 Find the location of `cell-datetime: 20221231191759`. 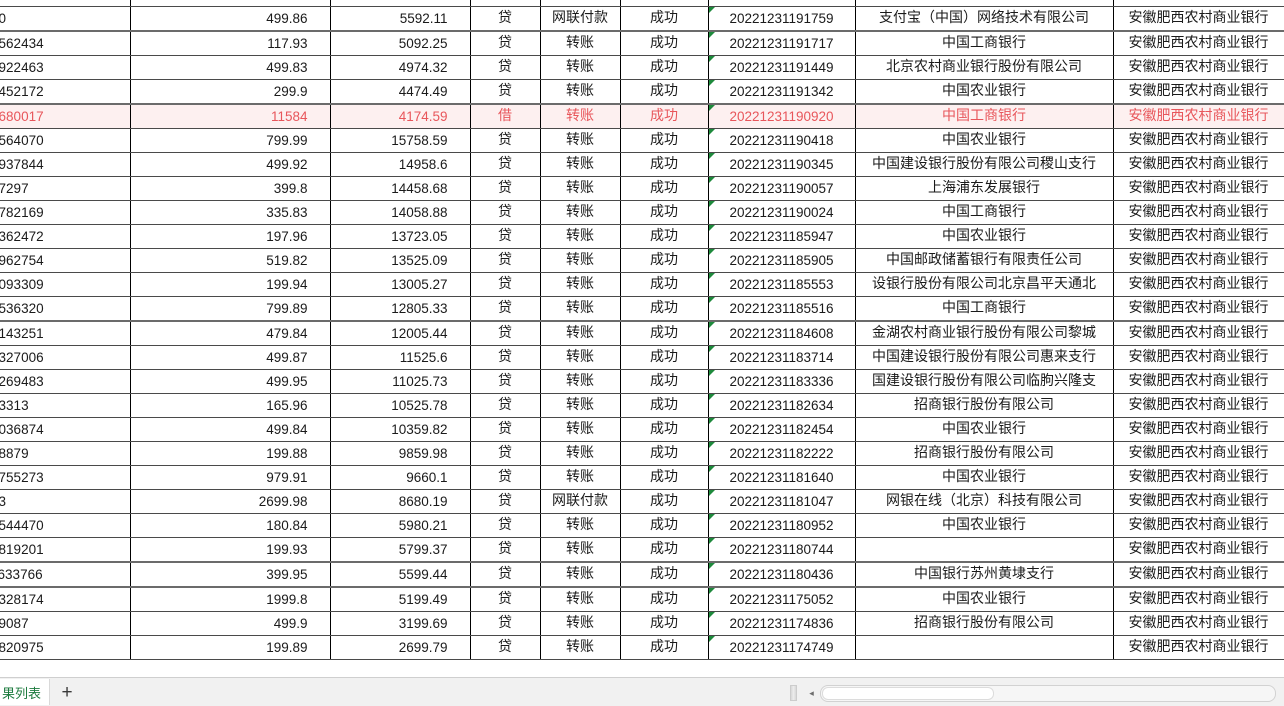

cell-datetime: 20221231191759 is located at coordinates (782, 19).